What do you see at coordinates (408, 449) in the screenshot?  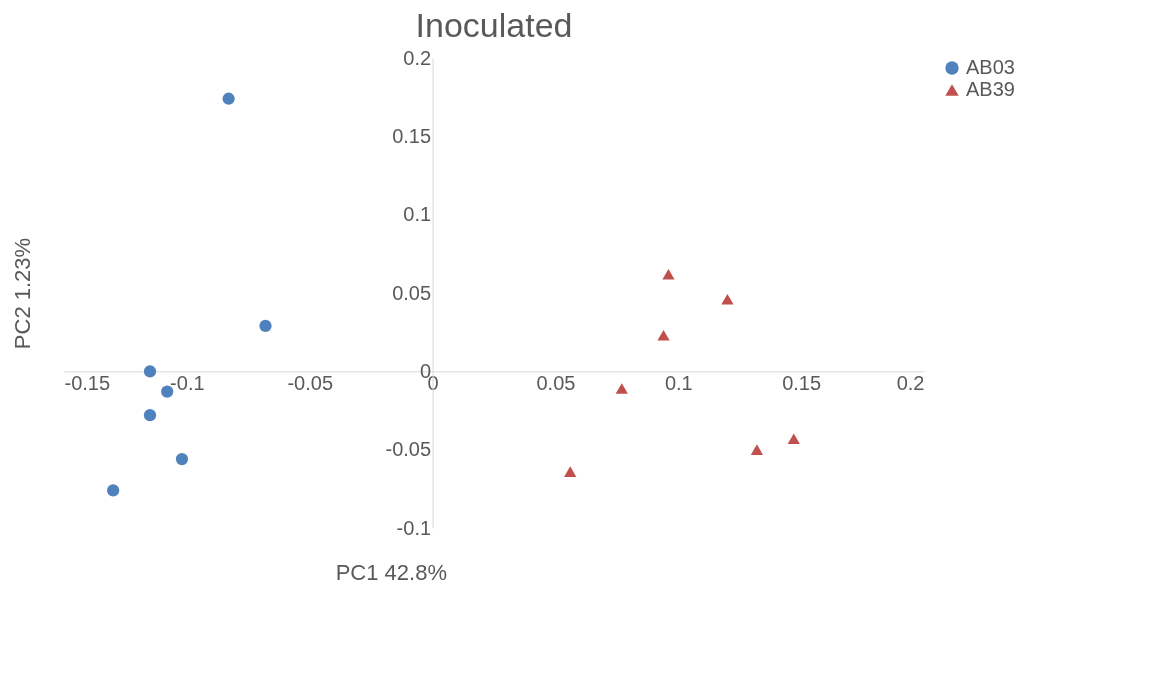 I see `y-tick-label: -0.05` at bounding box center [408, 449].